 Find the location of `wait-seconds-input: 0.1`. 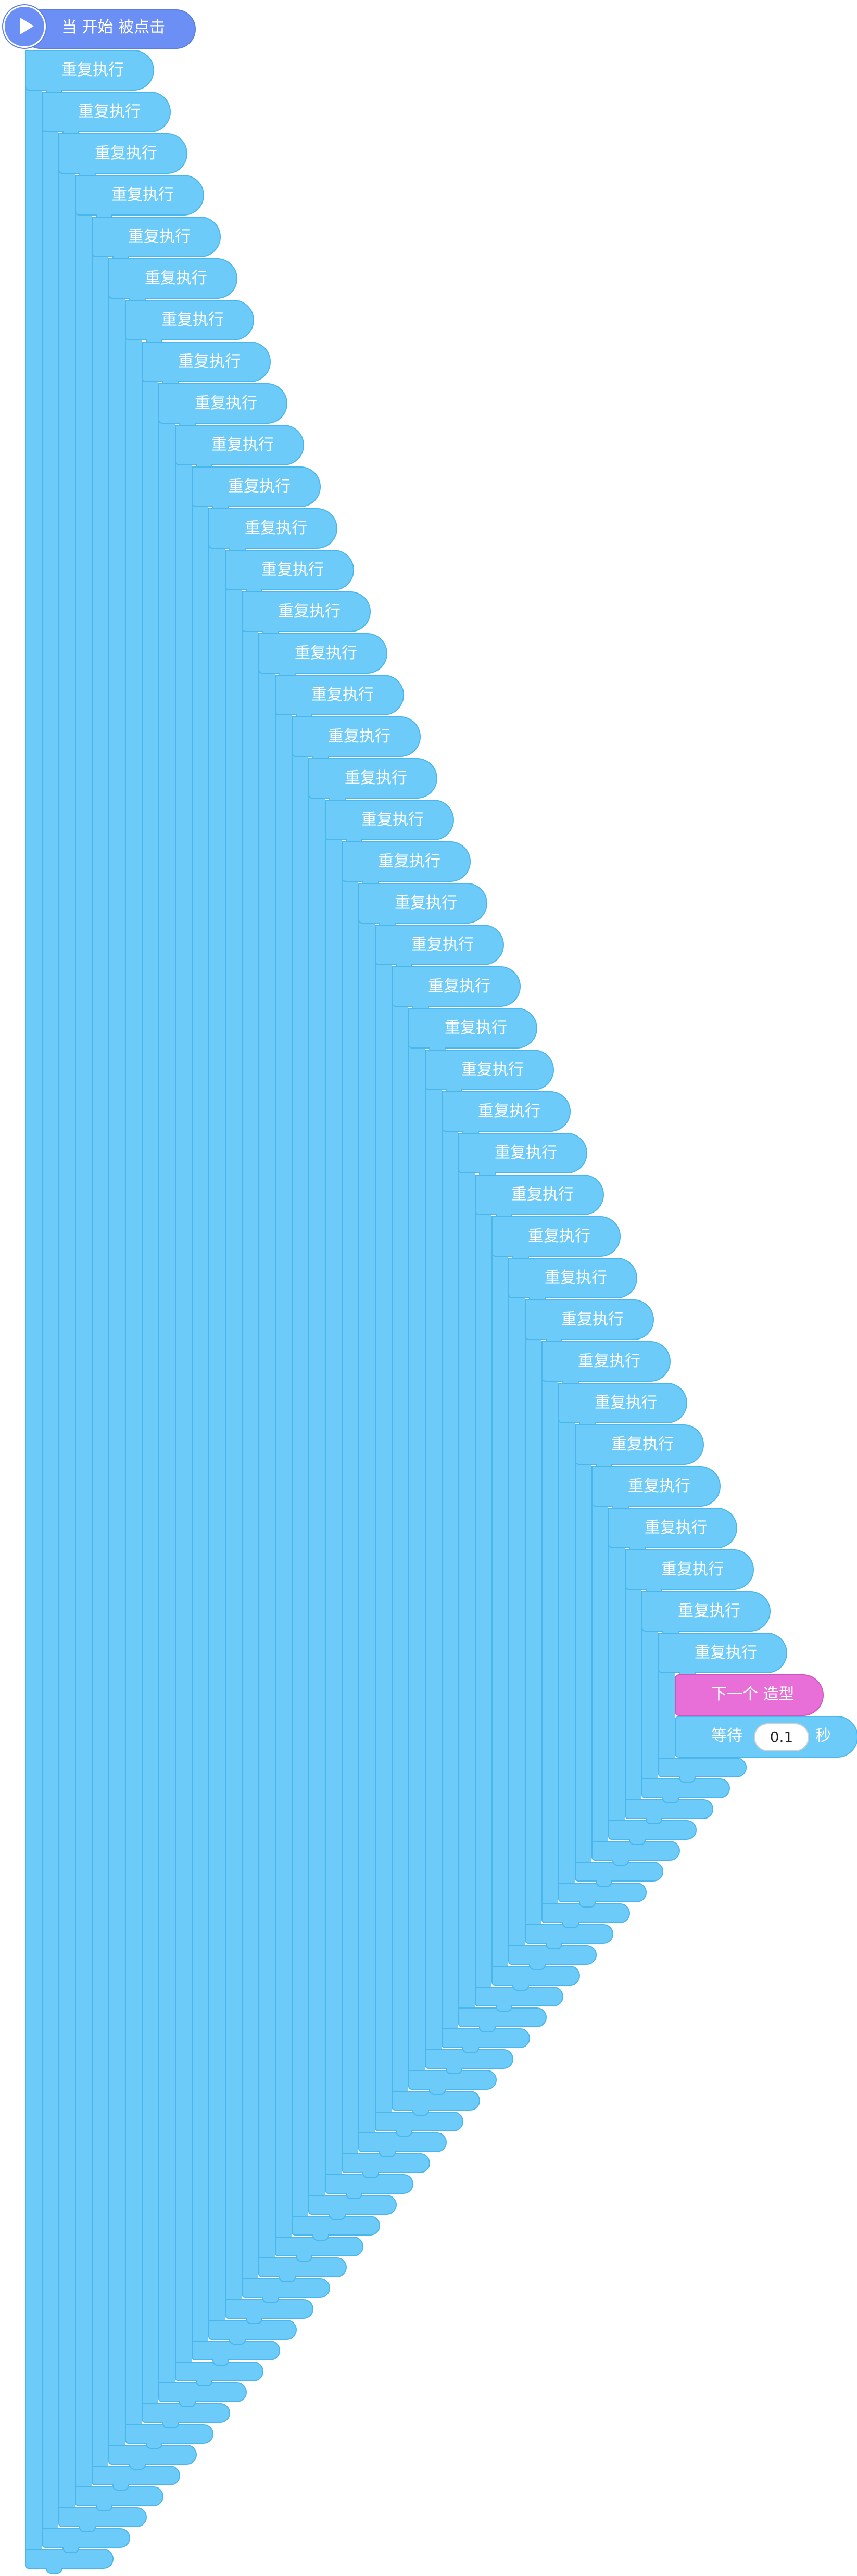

wait-seconds-input: 0.1 is located at coordinates (781, 1737).